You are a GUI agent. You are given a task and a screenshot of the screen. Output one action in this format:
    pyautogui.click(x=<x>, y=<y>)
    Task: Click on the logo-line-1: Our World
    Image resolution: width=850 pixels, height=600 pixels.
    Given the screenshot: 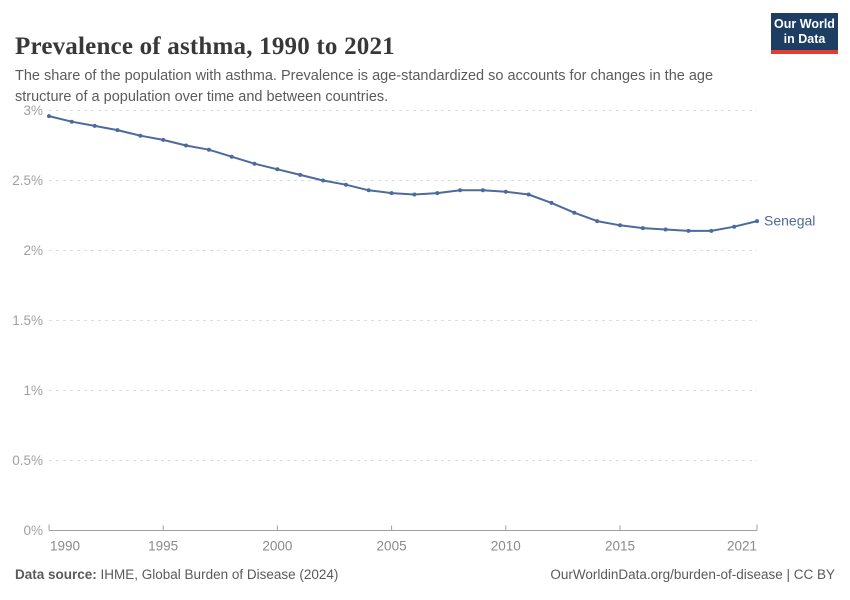 What is the action you would take?
    pyautogui.click(x=804, y=24)
    